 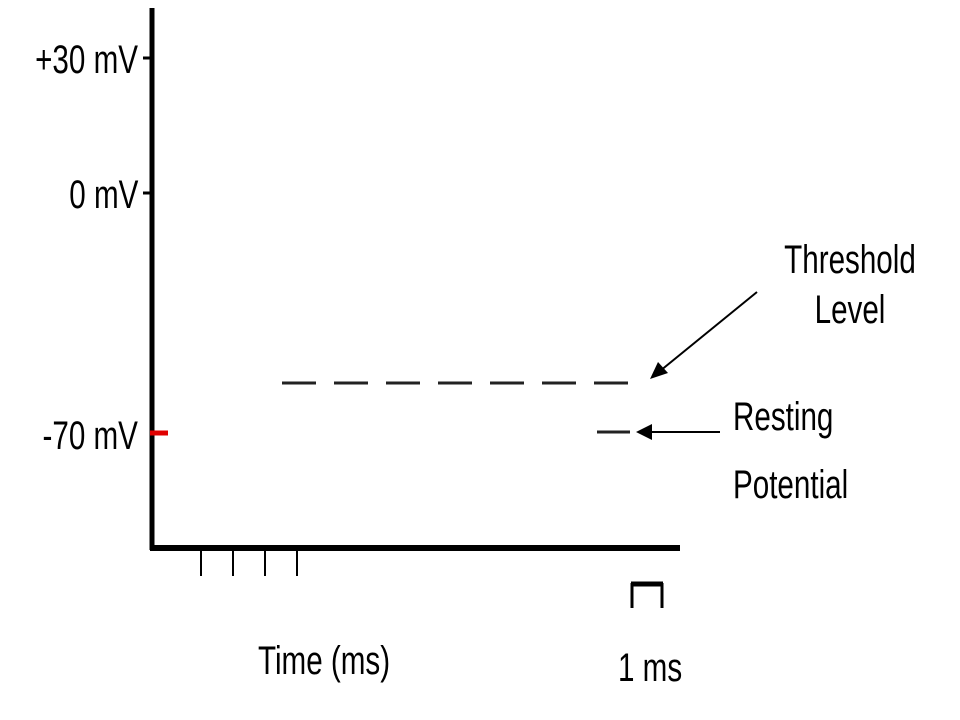 What do you see at coordinates (659, 370) in the screenshot?
I see `threshold-arrowhead` at bounding box center [659, 370].